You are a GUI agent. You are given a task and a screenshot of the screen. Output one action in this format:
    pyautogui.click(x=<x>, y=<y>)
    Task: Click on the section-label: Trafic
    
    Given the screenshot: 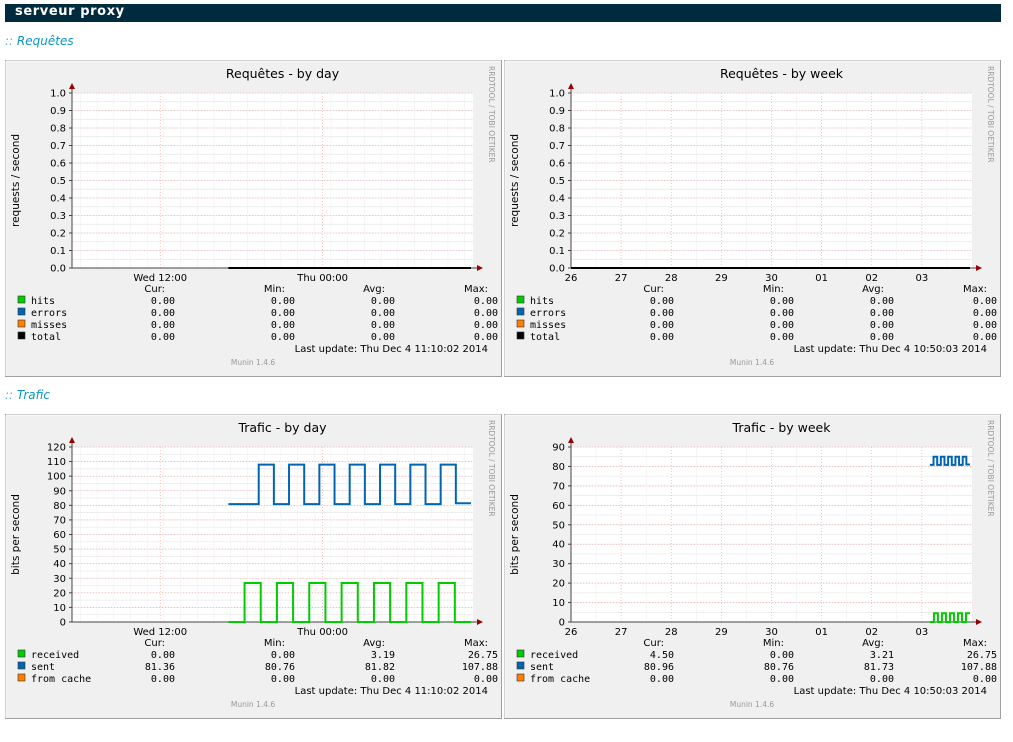 What is the action you would take?
    pyautogui.click(x=33, y=395)
    